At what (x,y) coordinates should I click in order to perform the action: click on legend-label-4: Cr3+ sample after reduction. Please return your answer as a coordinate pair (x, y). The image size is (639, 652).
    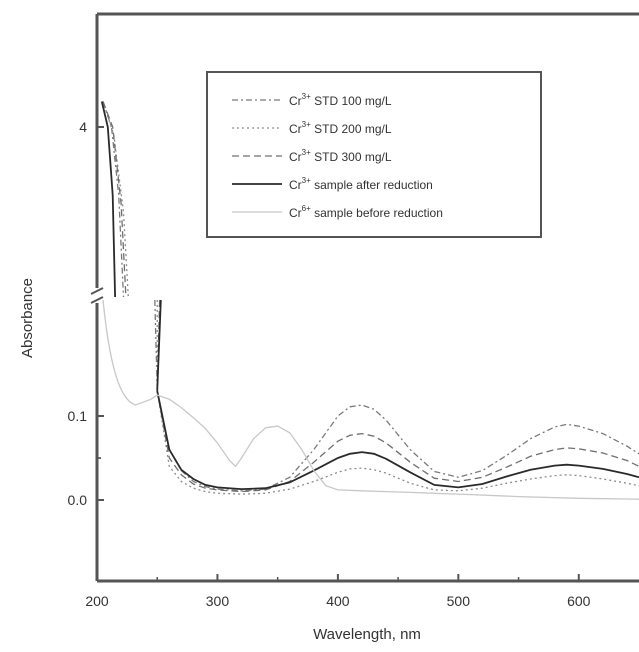
    Looking at the image, I should click on (361, 184).